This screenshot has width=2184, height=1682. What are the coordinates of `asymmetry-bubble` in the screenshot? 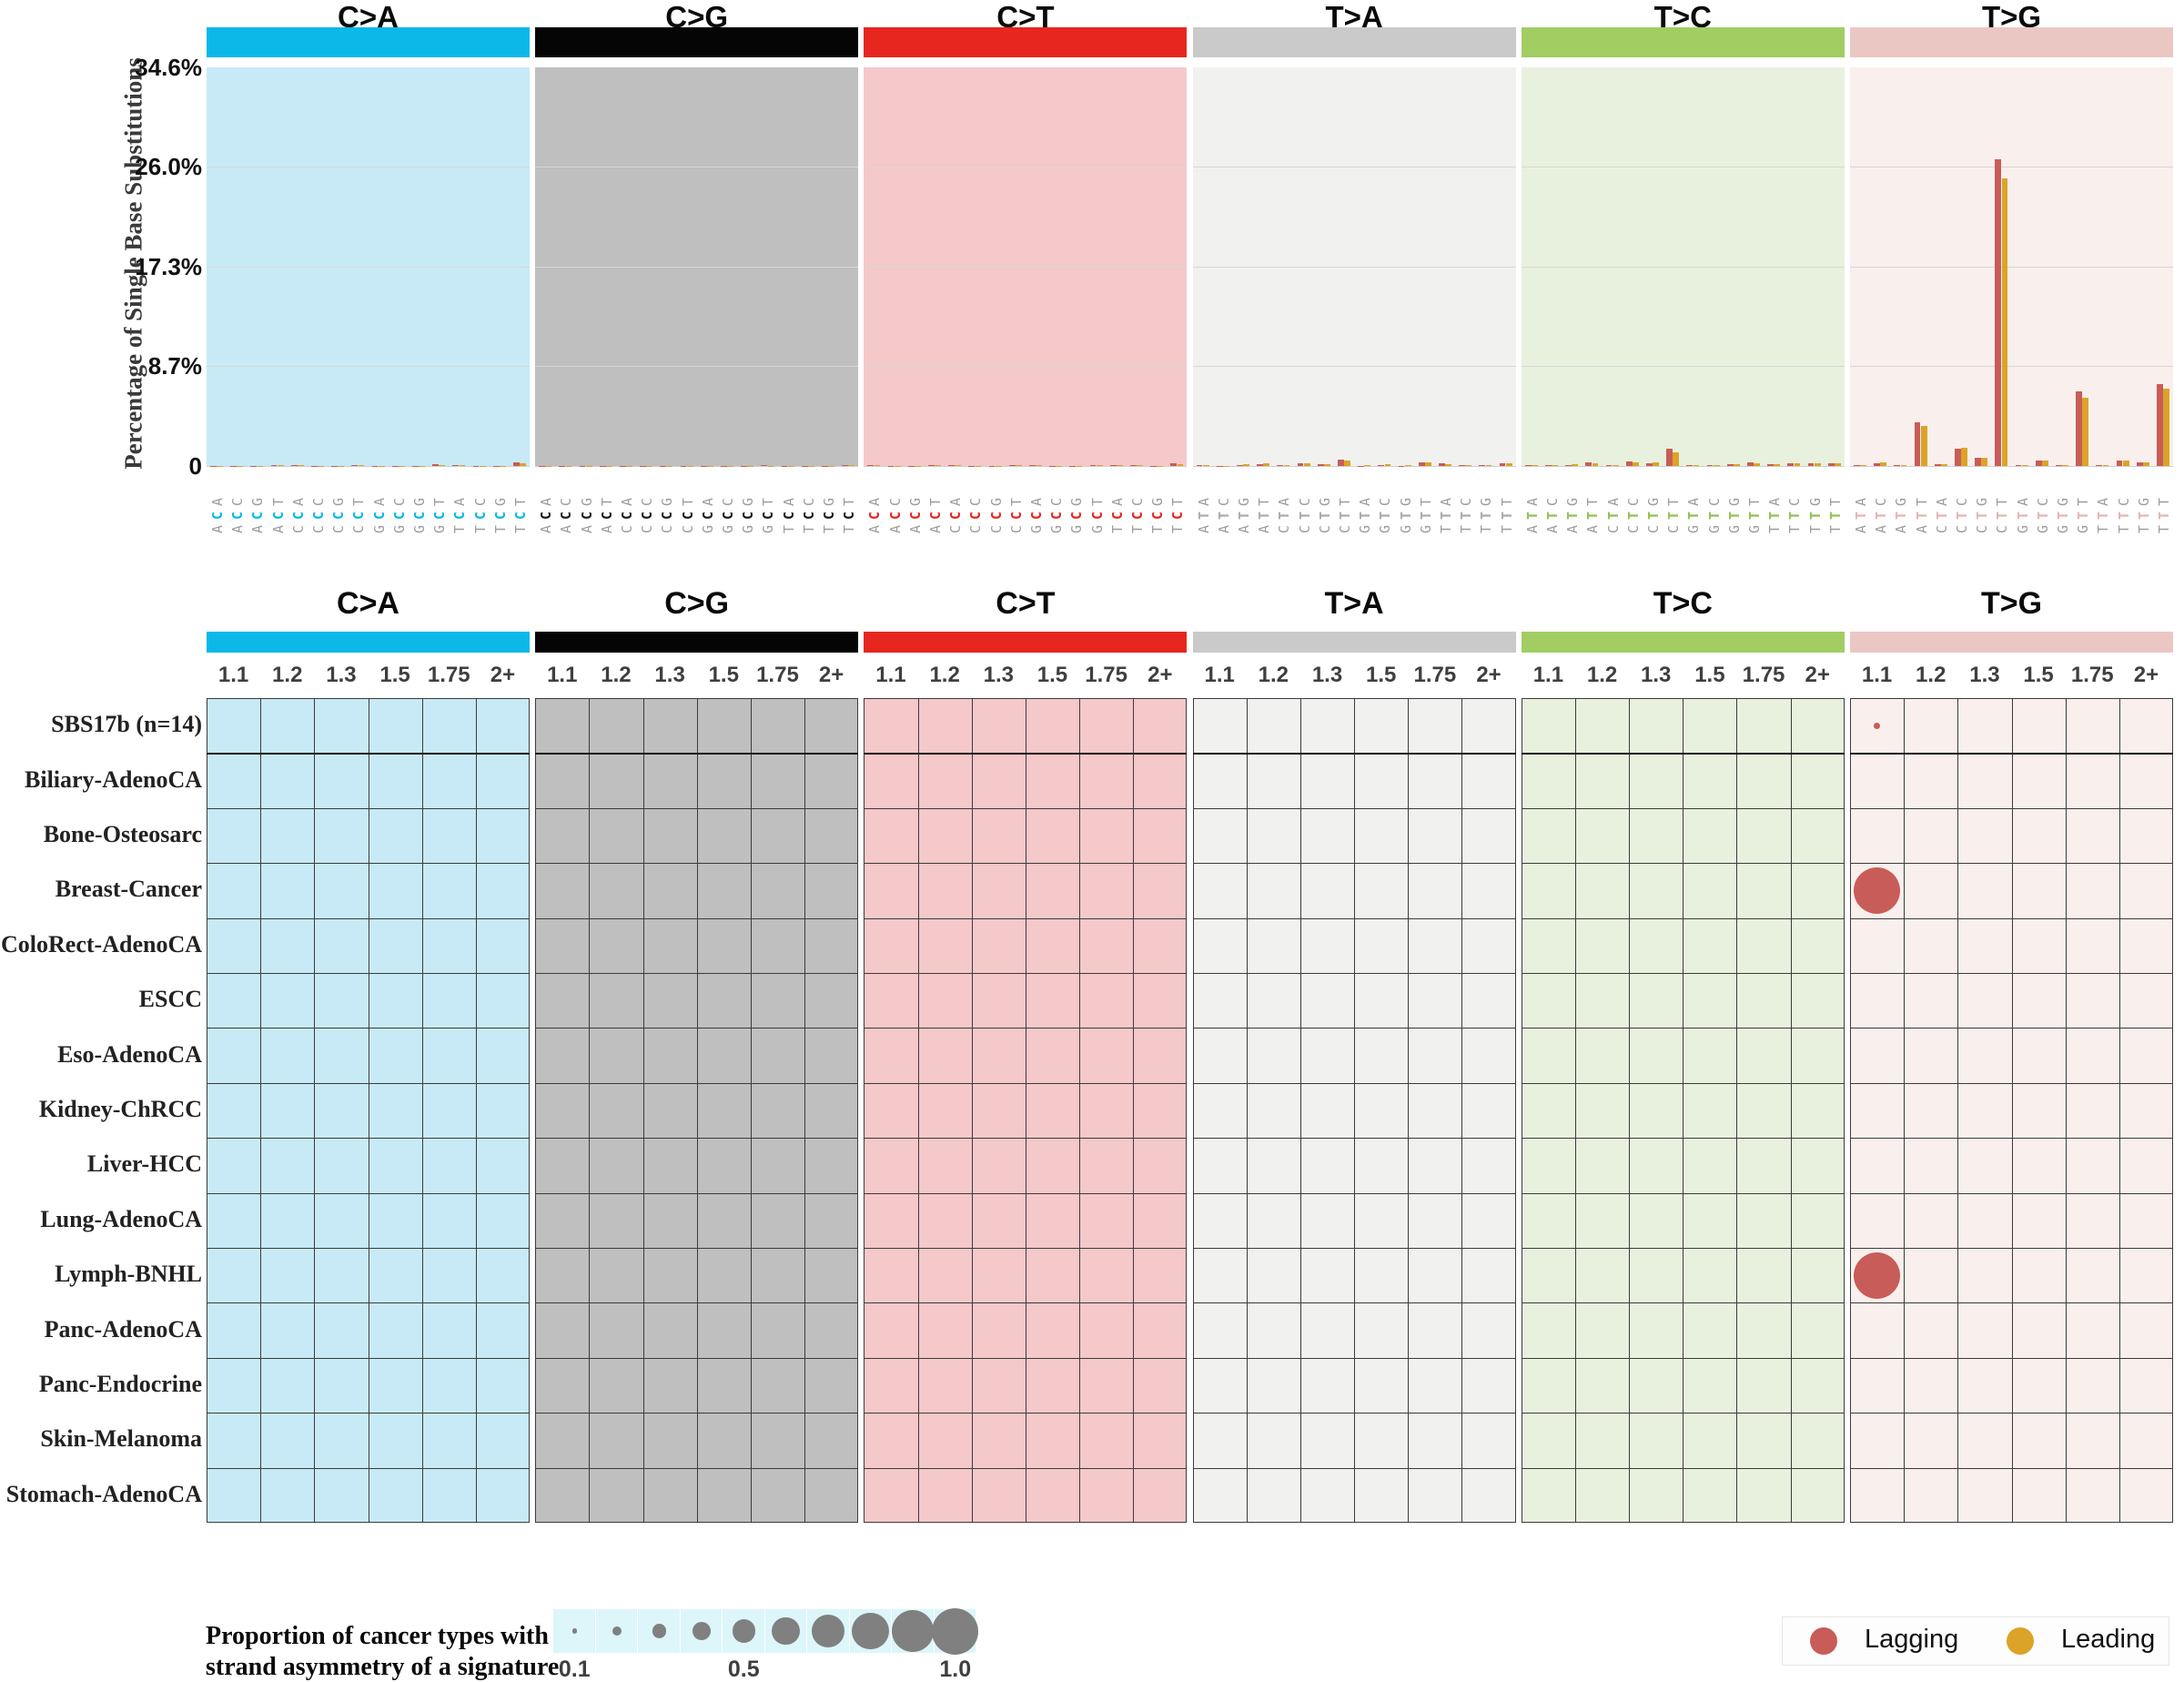 It's located at (1877, 890).